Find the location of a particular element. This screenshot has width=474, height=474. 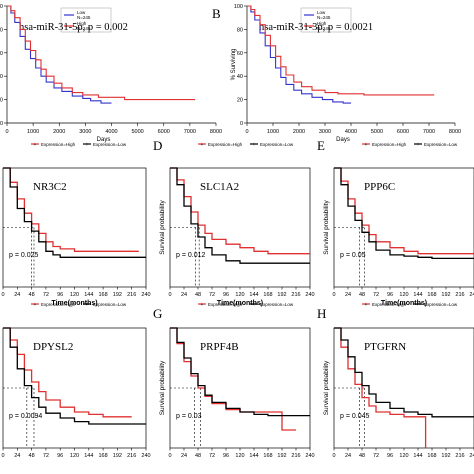

p-value: p = 0.045 is located at coordinates (354, 416).